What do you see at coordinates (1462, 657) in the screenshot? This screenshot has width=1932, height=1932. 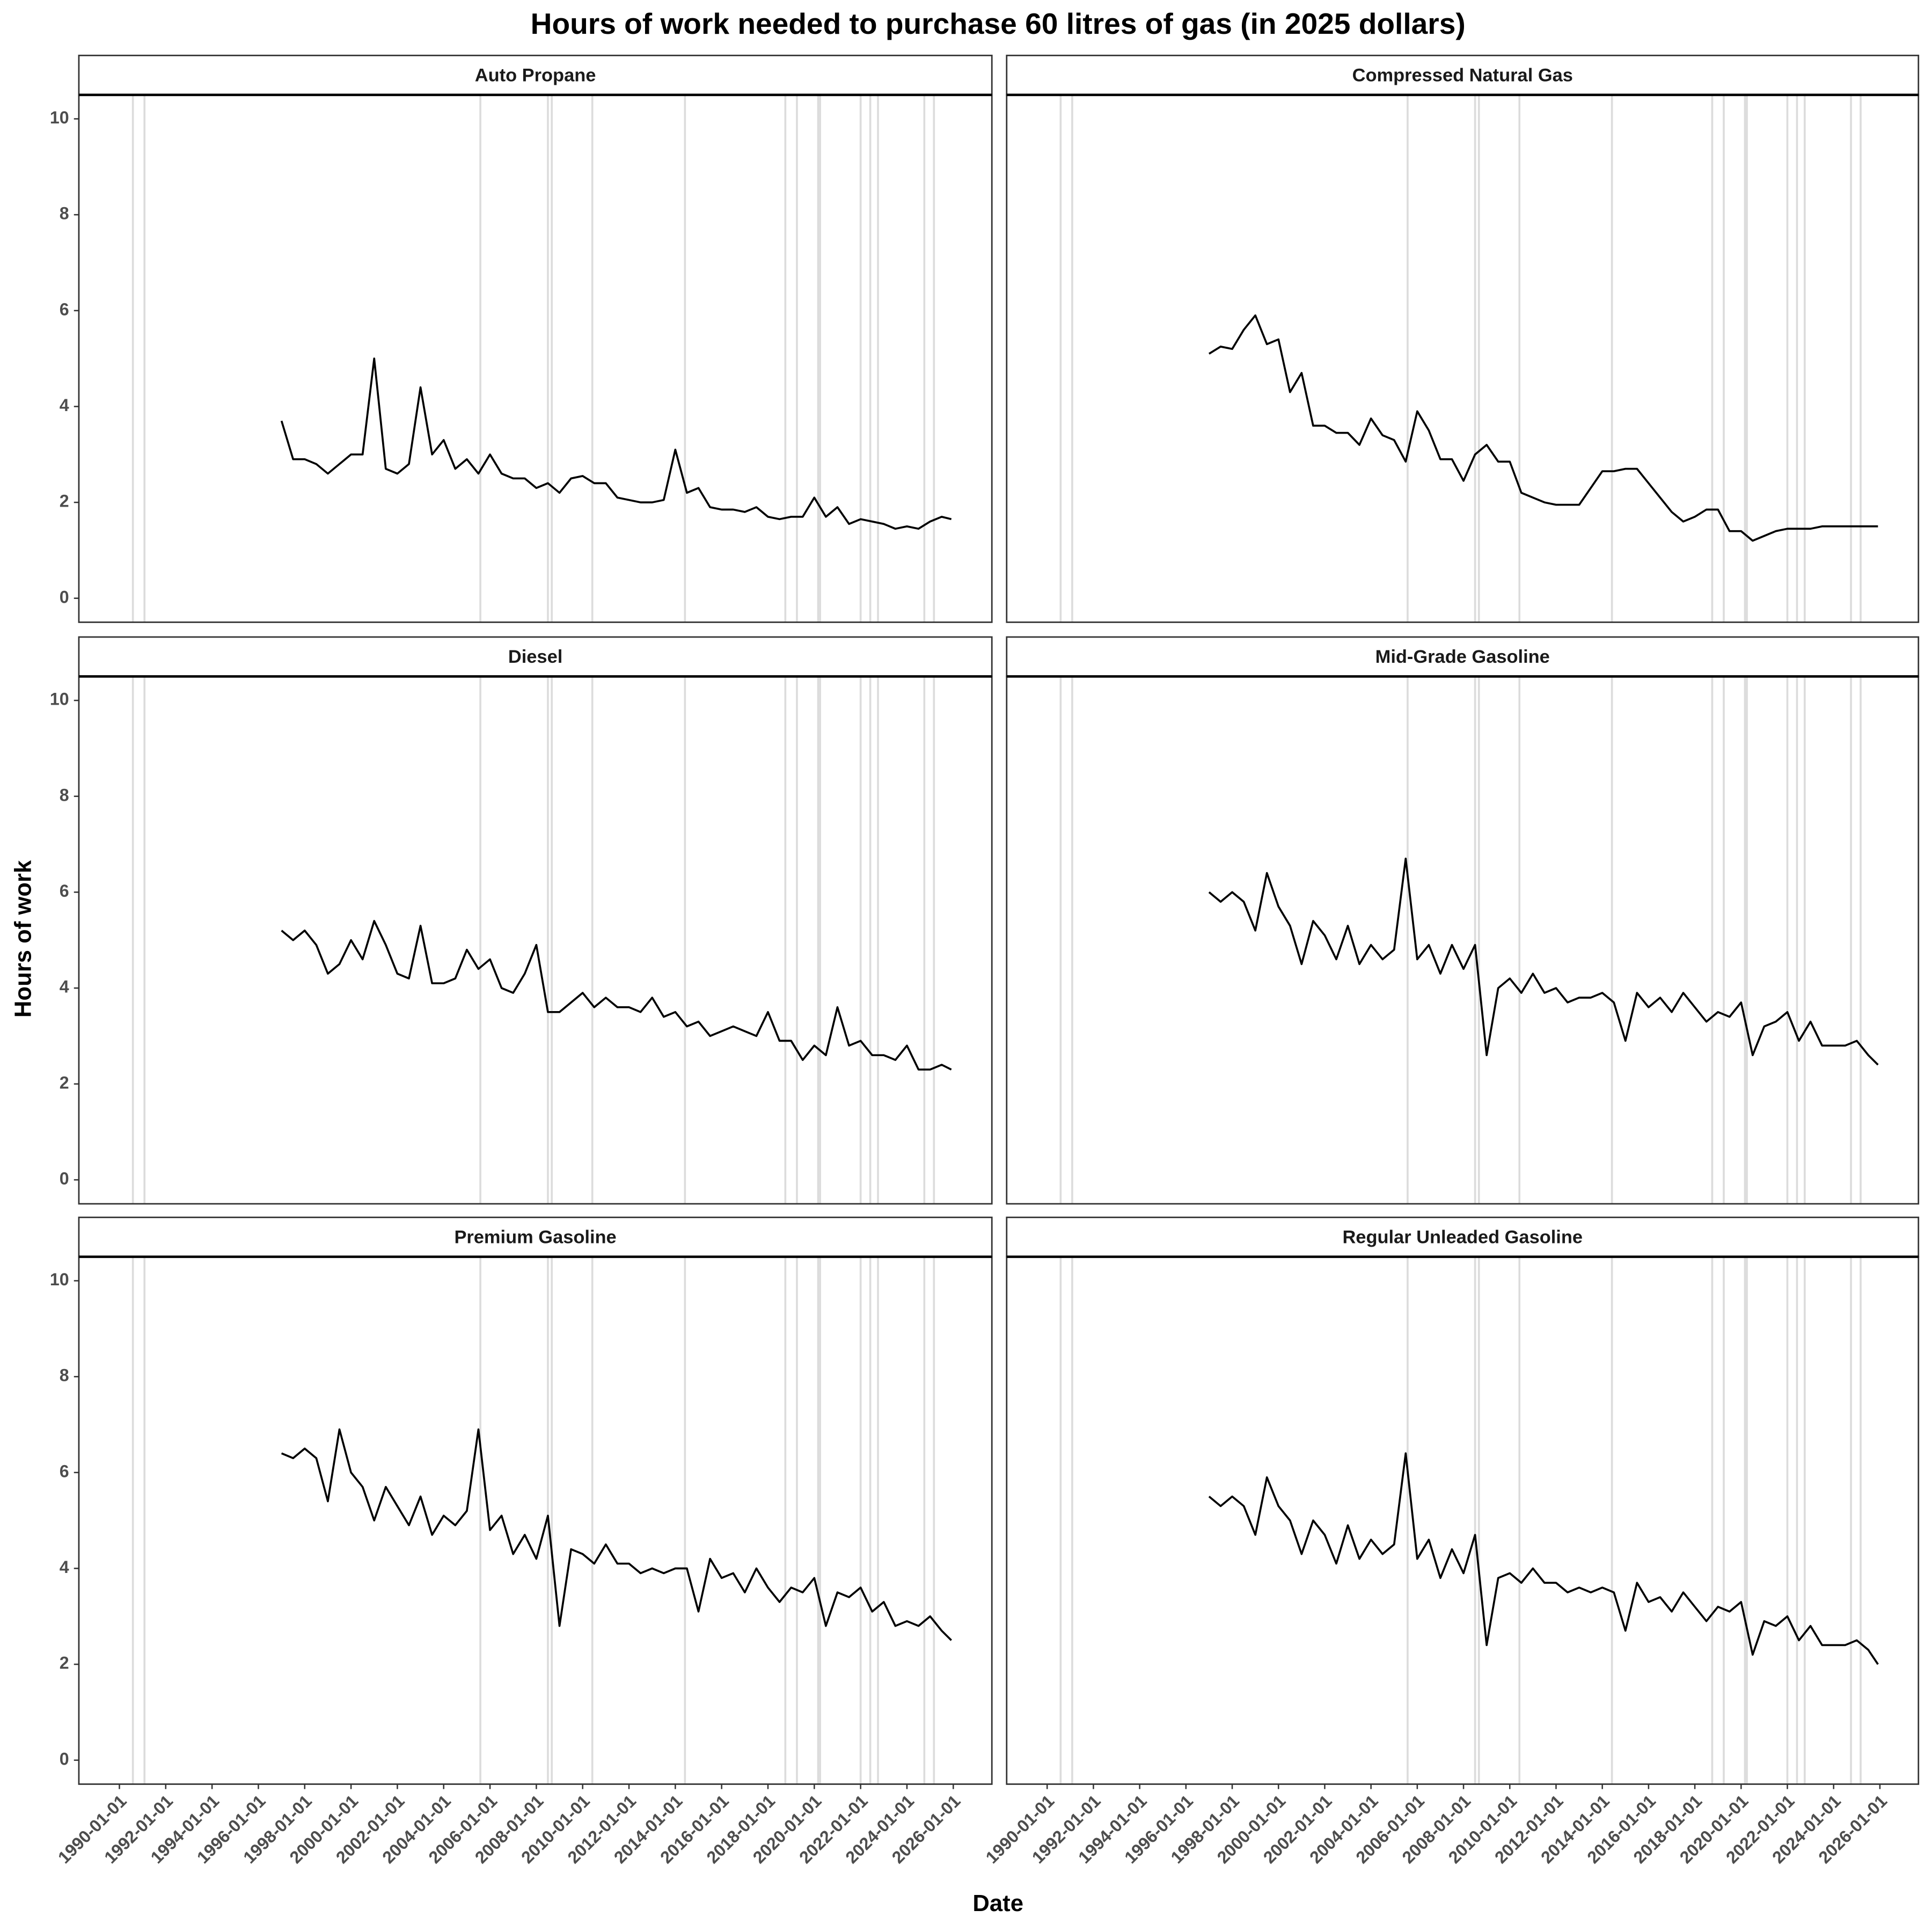 I see `panel-title: Mid-Grade Gasoline` at bounding box center [1462, 657].